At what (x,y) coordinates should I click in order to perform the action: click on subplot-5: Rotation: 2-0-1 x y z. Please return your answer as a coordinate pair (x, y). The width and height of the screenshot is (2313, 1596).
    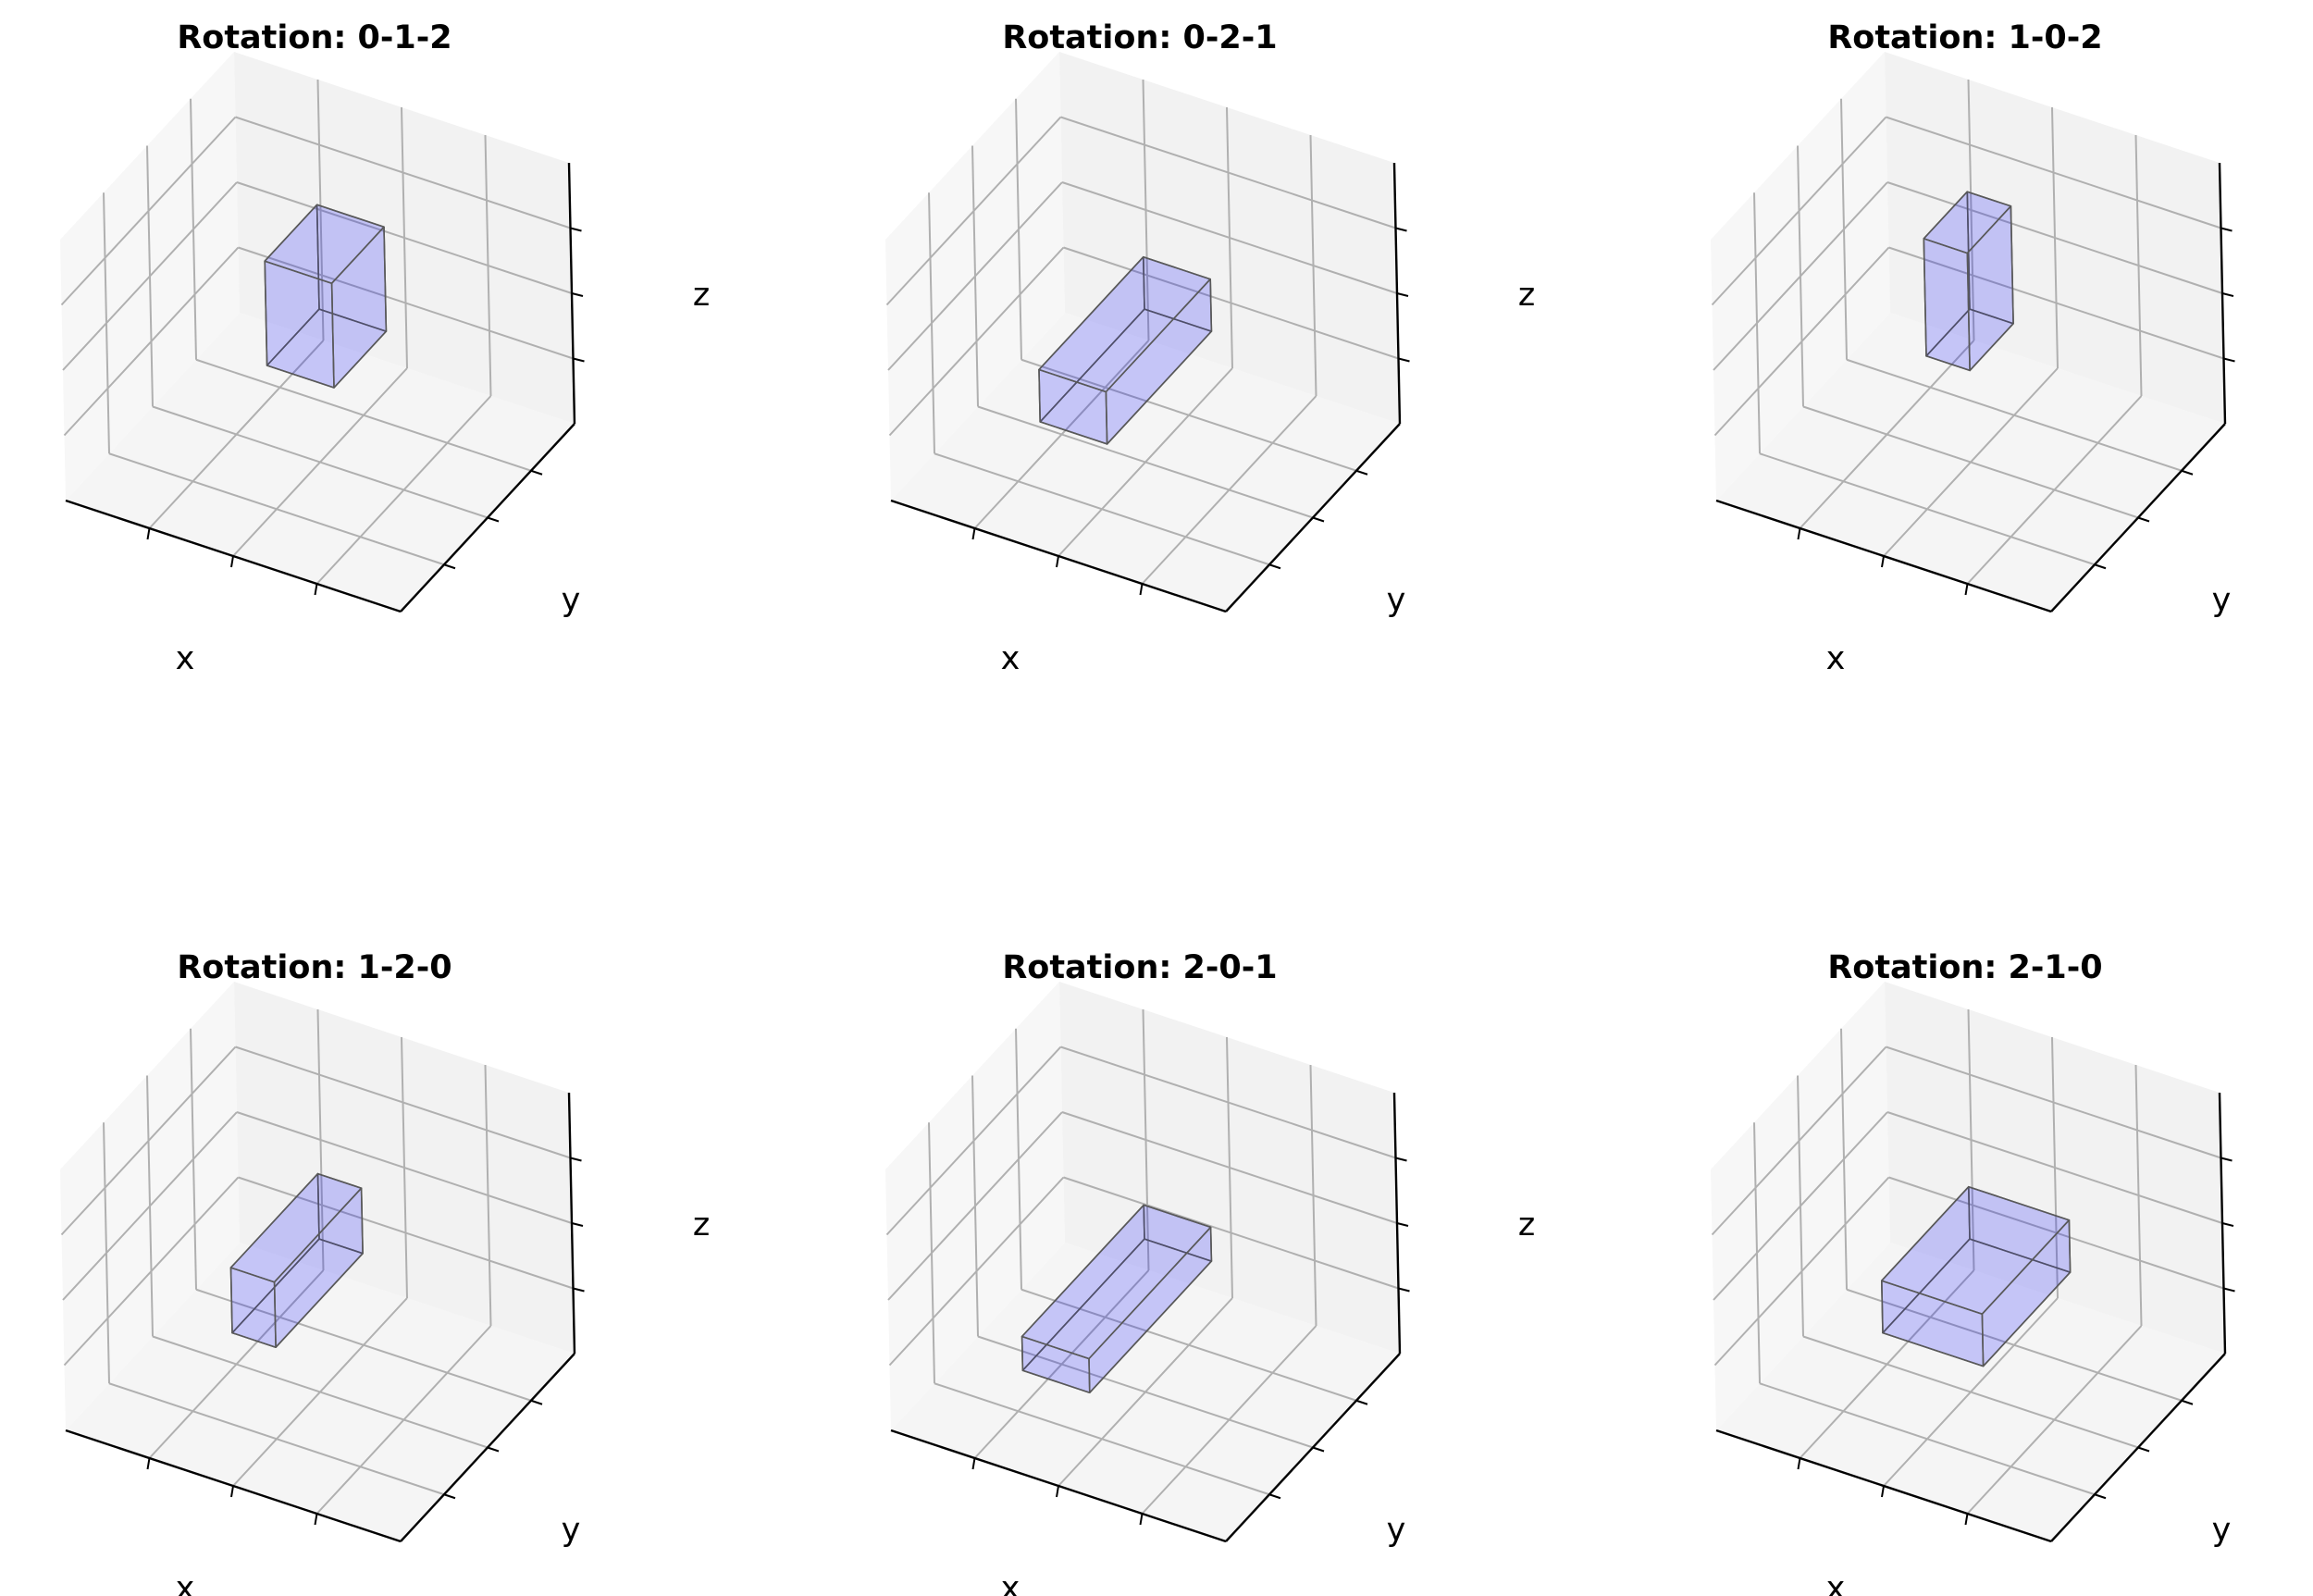
    Looking at the image, I should click on (1210, 1272).